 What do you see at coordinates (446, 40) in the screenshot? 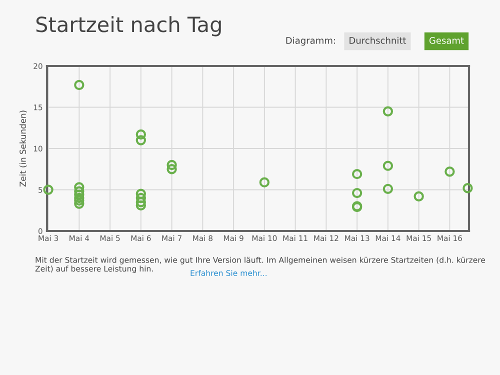
I see `text: Gesamt` at bounding box center [446, 40].